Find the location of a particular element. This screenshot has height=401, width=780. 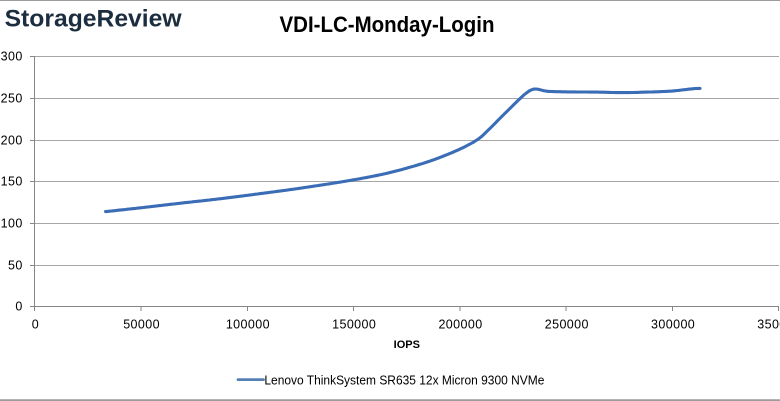

svg-text: StorageReview is located at coordinates (93, 19).